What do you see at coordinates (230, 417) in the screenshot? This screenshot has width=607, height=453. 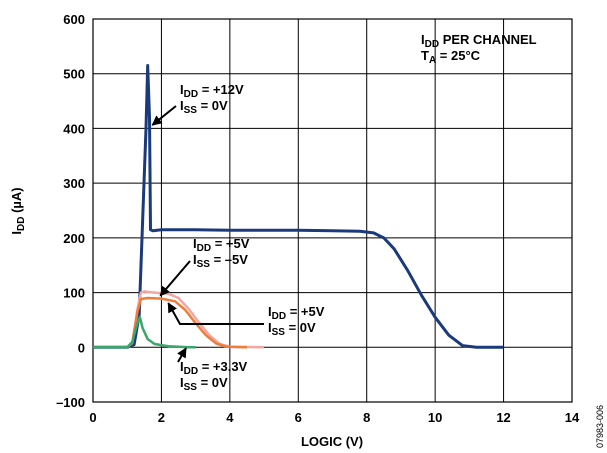 I see `x-tick-label: 4` at bounding box center [230, 417].